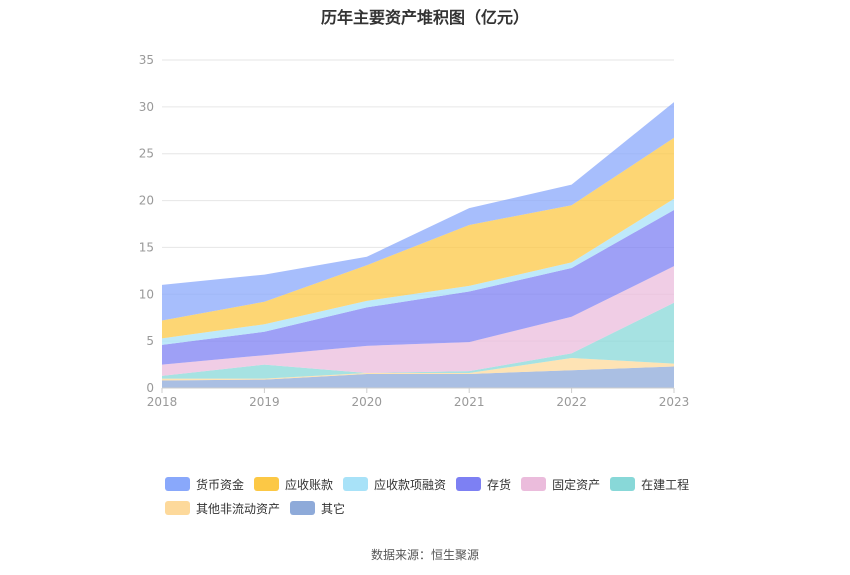 The height and width of the screenshot is (575, 850). Describe the element at coordinates (333, 508) in the screenshot. I see `legend-label: 其它` at that location.